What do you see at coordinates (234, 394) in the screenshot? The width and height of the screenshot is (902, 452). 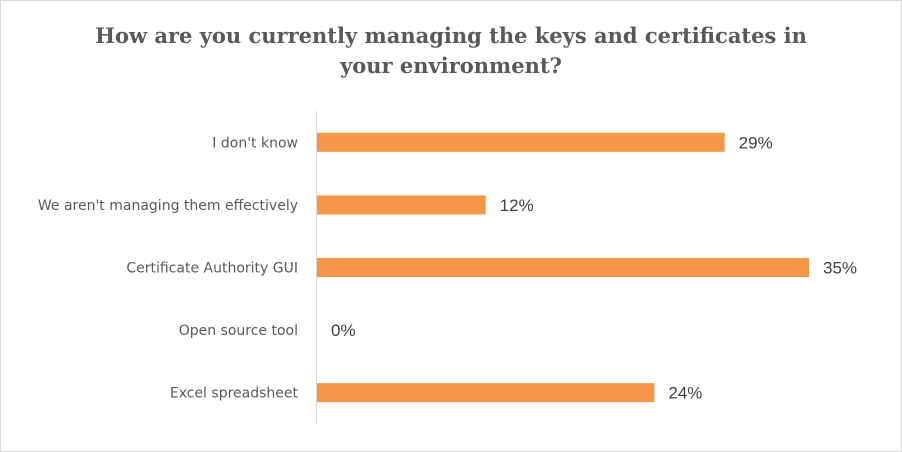 I see `category-label: Excel spreadsheet` at bounding box center [234, 394].